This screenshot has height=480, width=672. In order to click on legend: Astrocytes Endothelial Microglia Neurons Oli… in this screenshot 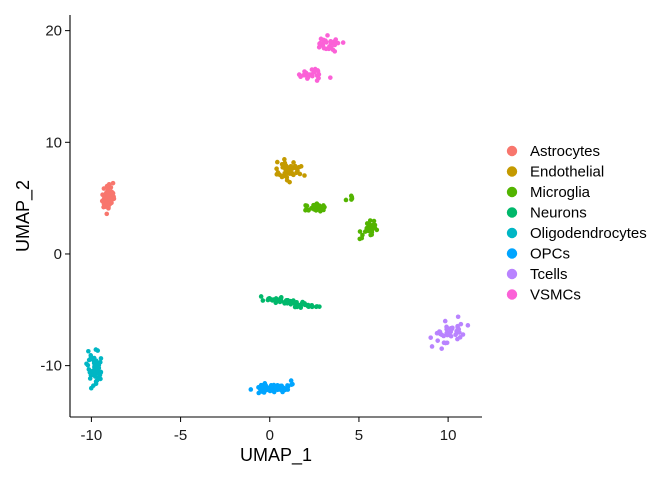, I will do `click(576, 223)`.